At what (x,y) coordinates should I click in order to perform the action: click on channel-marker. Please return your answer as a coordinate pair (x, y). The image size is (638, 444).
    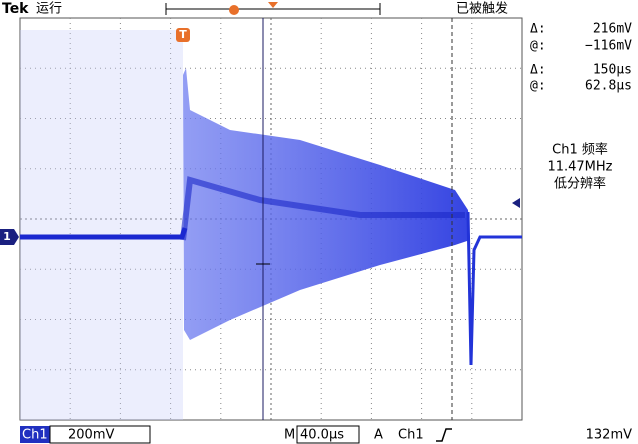
    Looking at the image, I should click on (9, 237).